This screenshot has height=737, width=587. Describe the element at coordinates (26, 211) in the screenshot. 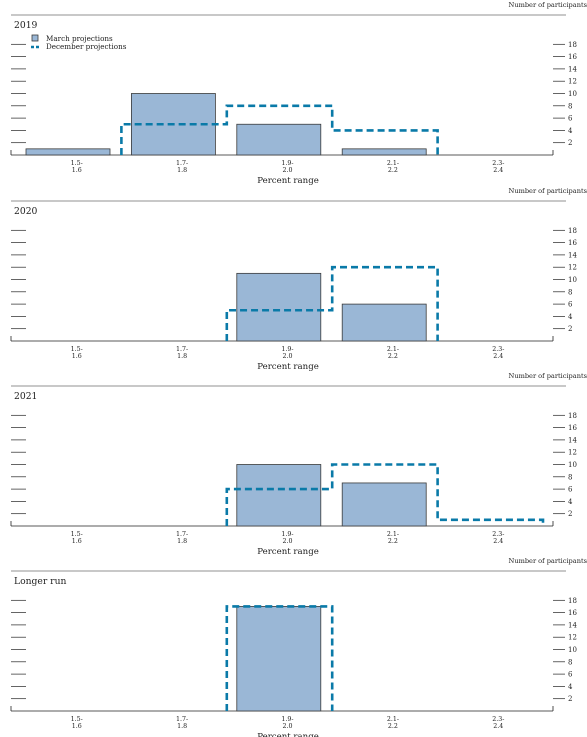

I see `panel-title: 2020` at that location.